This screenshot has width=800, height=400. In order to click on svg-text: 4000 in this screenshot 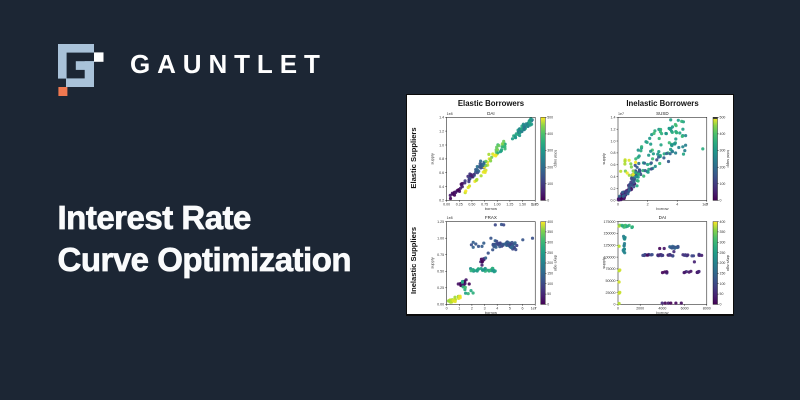, I will do `click(662, 308)`.